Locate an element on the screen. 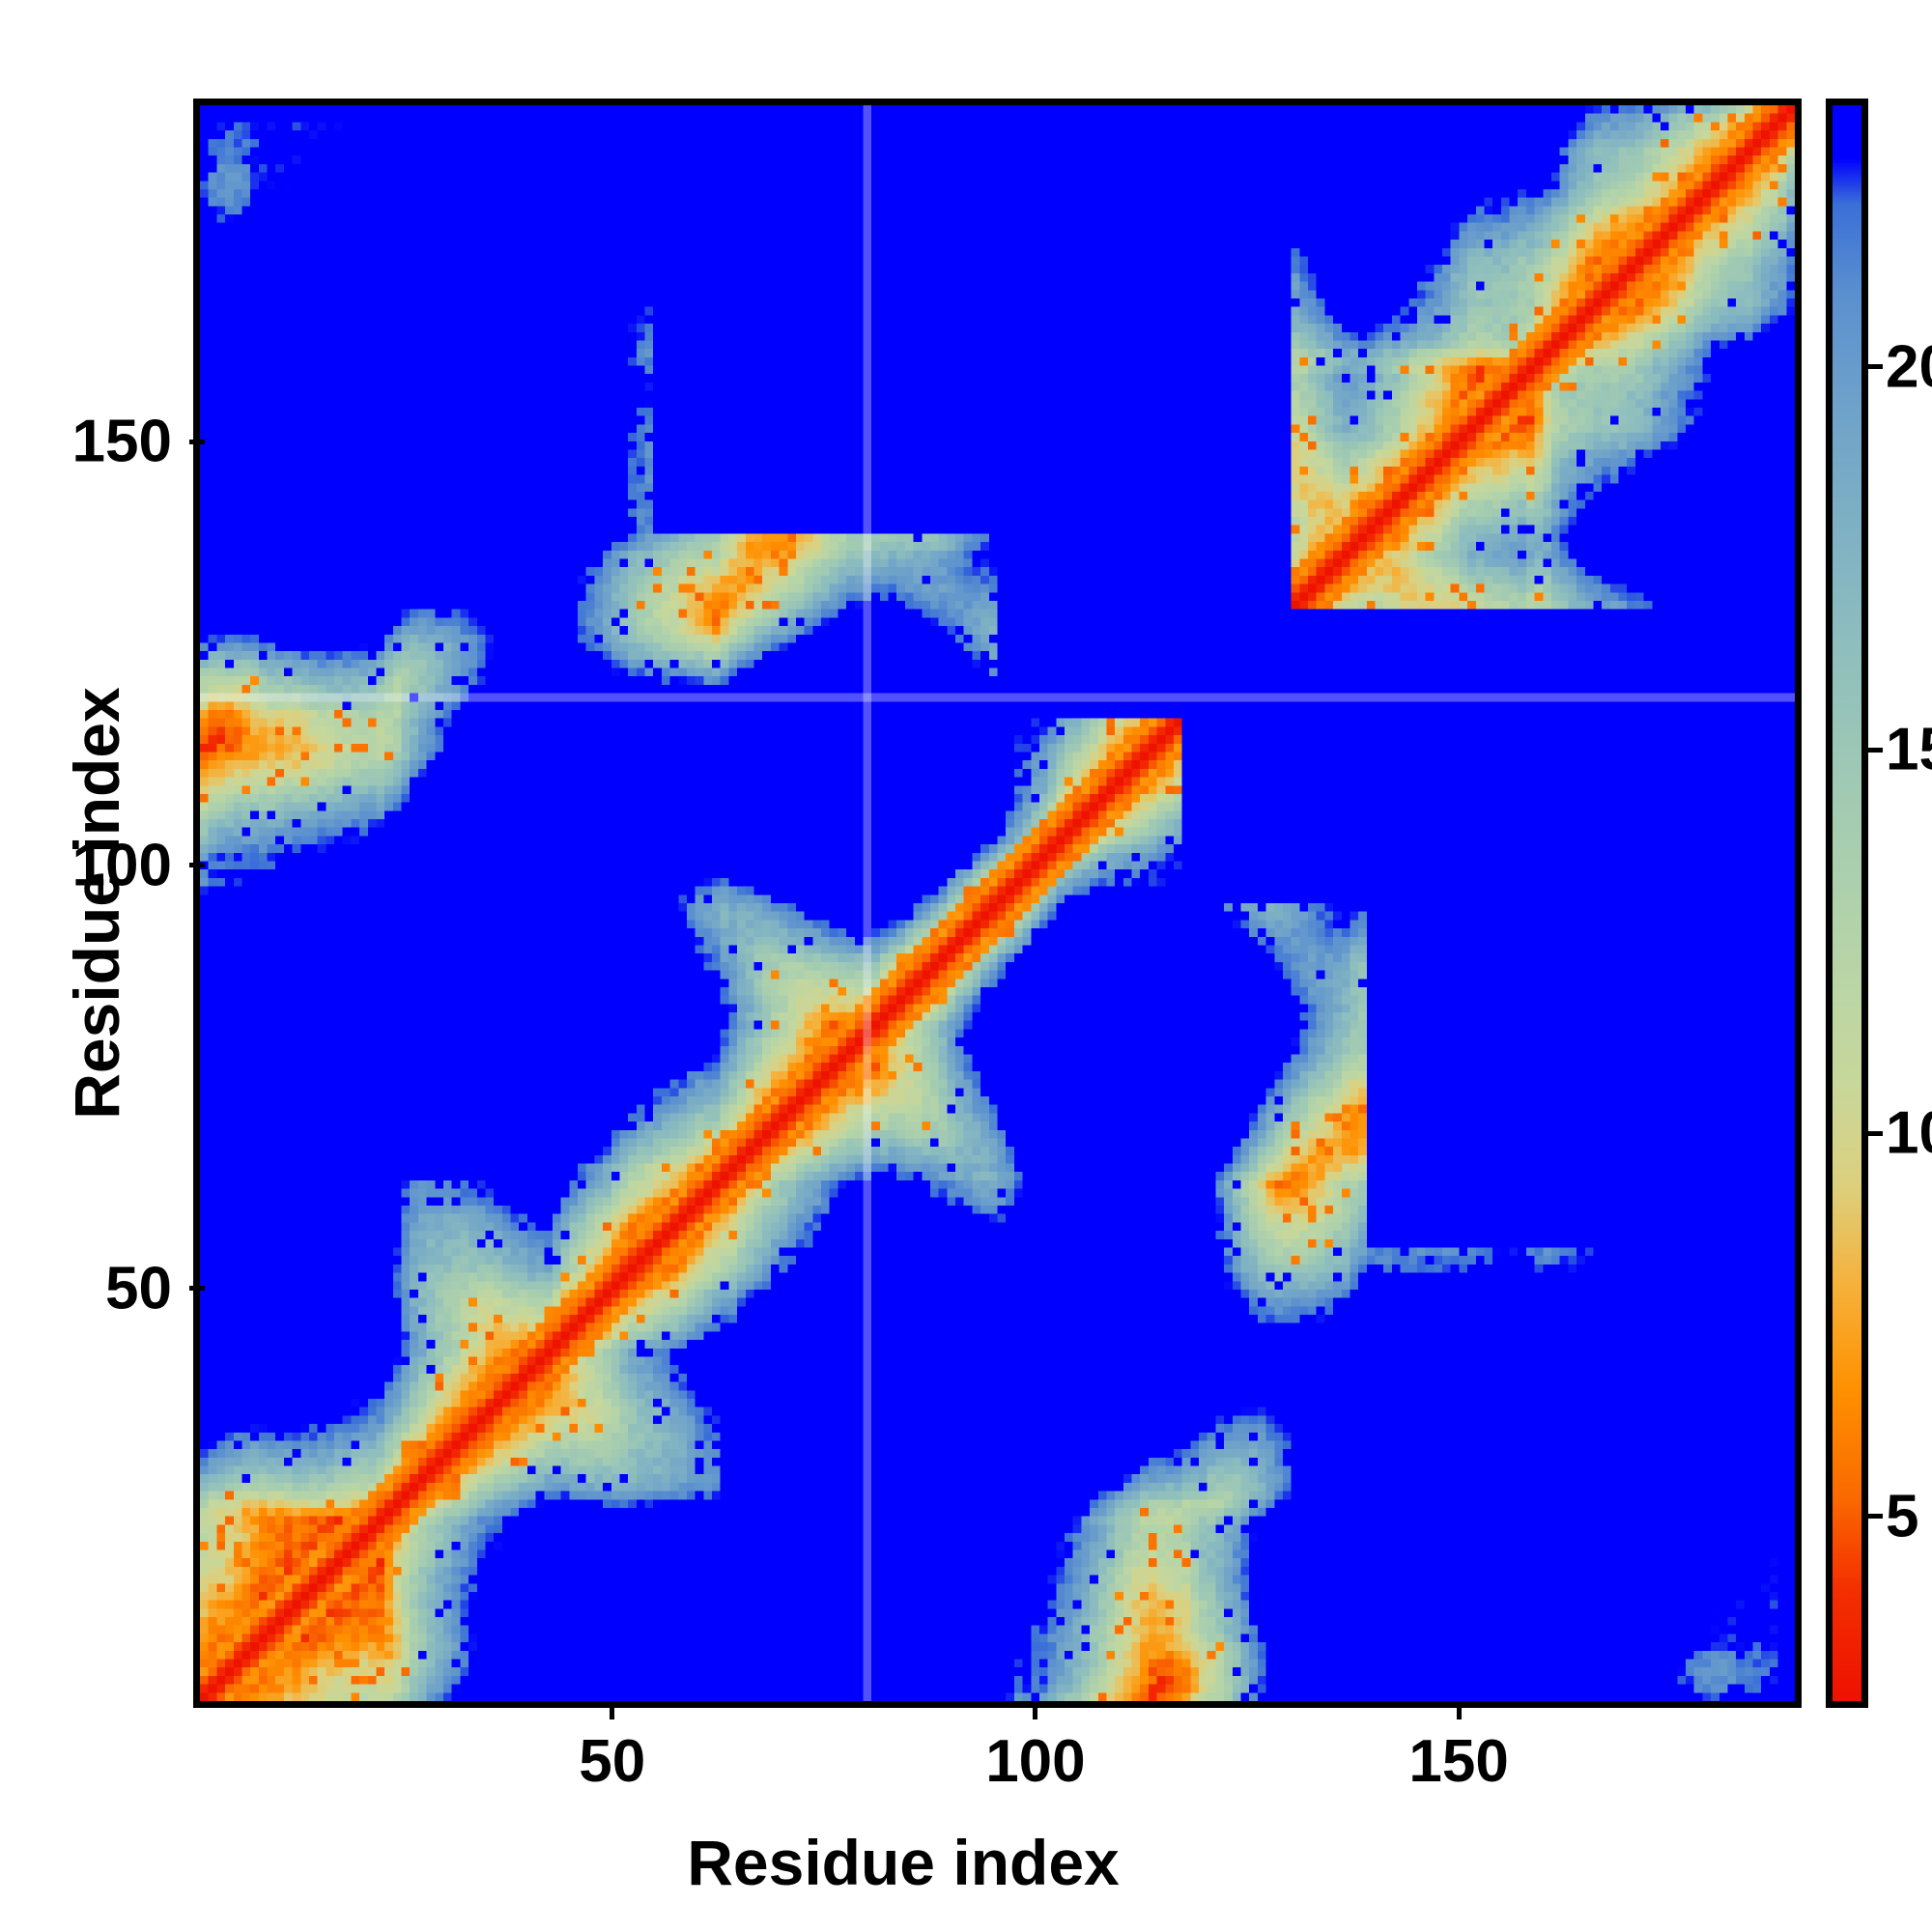 Image resolution: width=1932 pixels, height=1932 pixels. y-axis-title-text: Residue index is located at coordinates (96, 903).